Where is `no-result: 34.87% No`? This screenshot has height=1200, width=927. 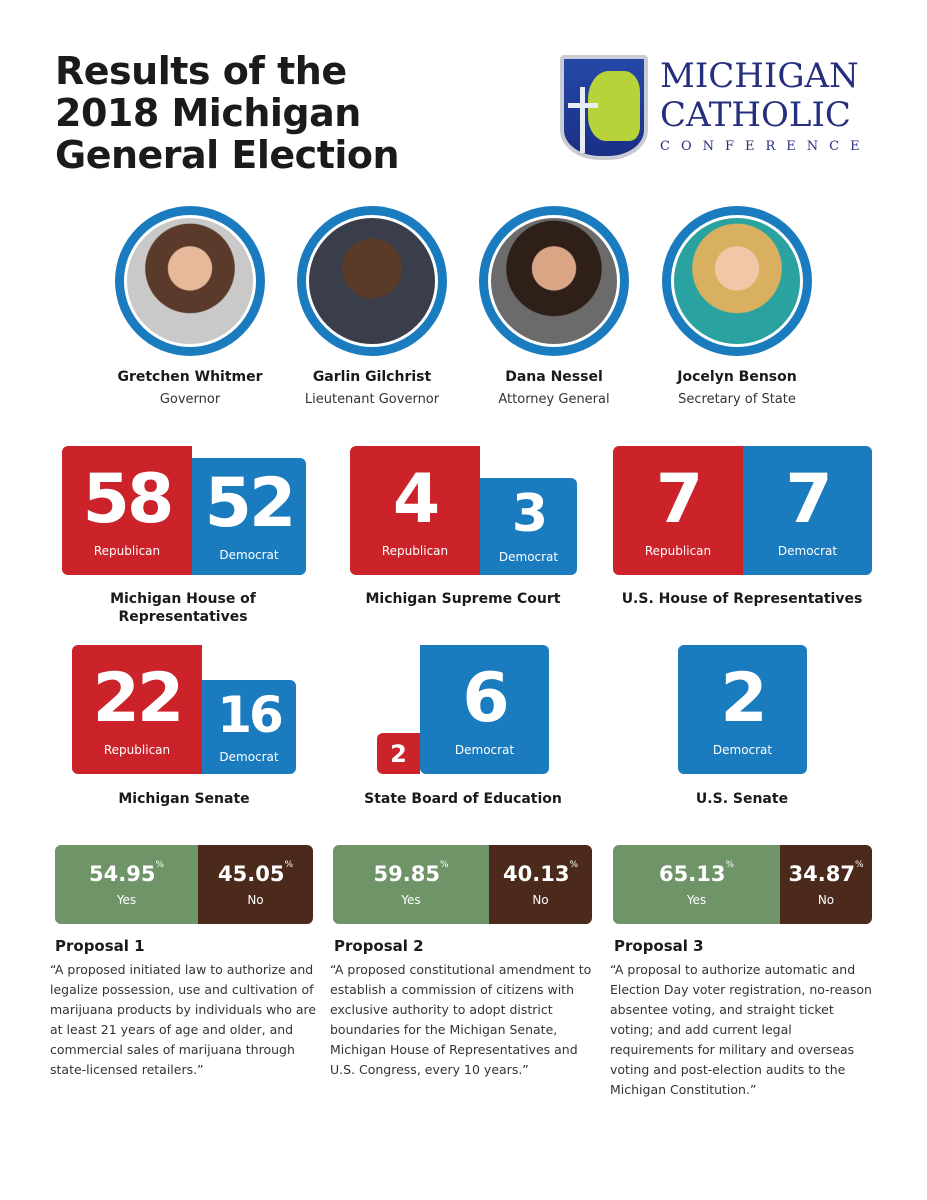
no-result: 34.87% No is located at coordinates (826, 884).